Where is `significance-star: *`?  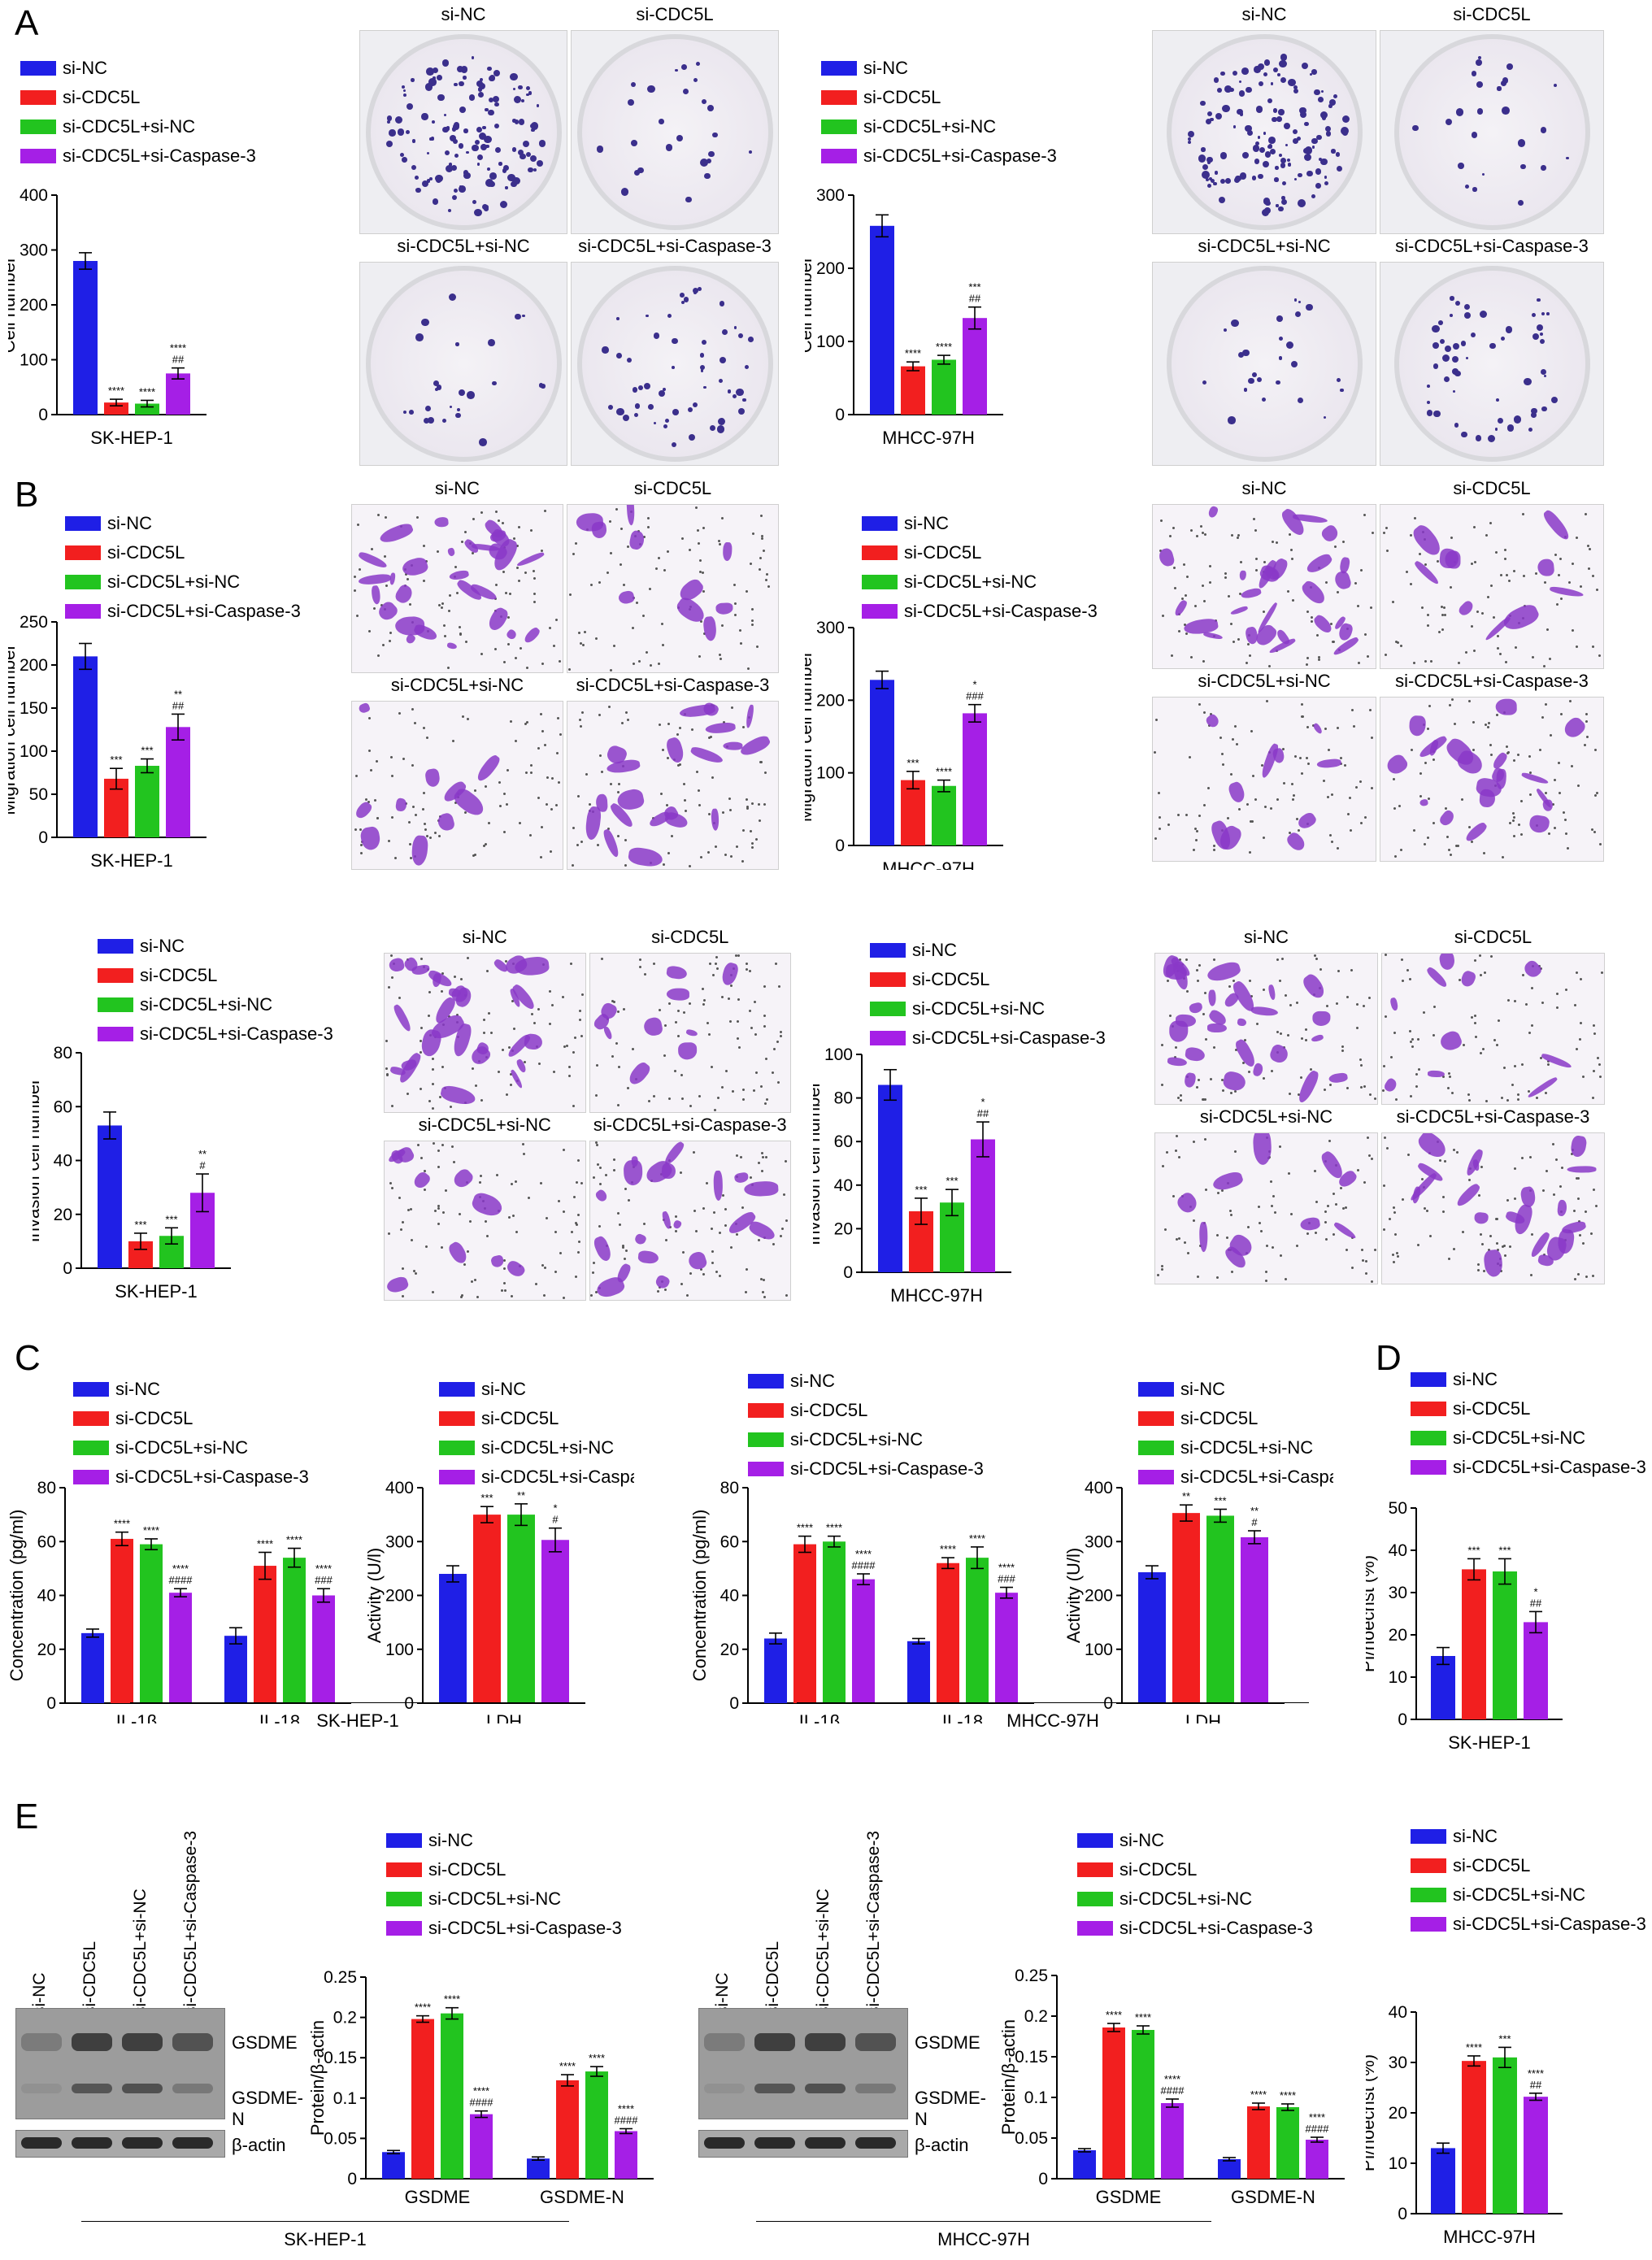 significance-star: * is located at coordinates (982, 1102).